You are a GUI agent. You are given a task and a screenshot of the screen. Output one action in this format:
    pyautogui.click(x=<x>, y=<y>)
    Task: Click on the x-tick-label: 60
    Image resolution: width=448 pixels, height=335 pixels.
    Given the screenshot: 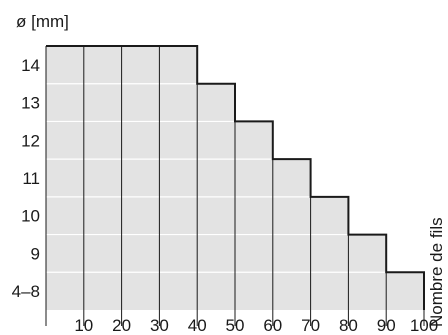 What is the action you would take?
    pyautogui.click(x=272, y=325)
    